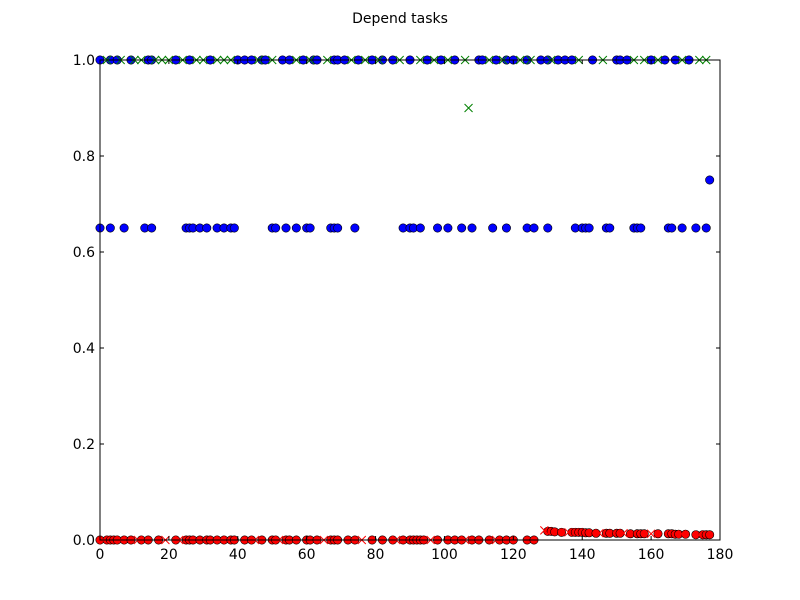 The height and width of the screenshot is (600, 800). Describe the element at coordinates (400, 19) in the screenshot. I see `chart-title: Depend tasks` at that location.